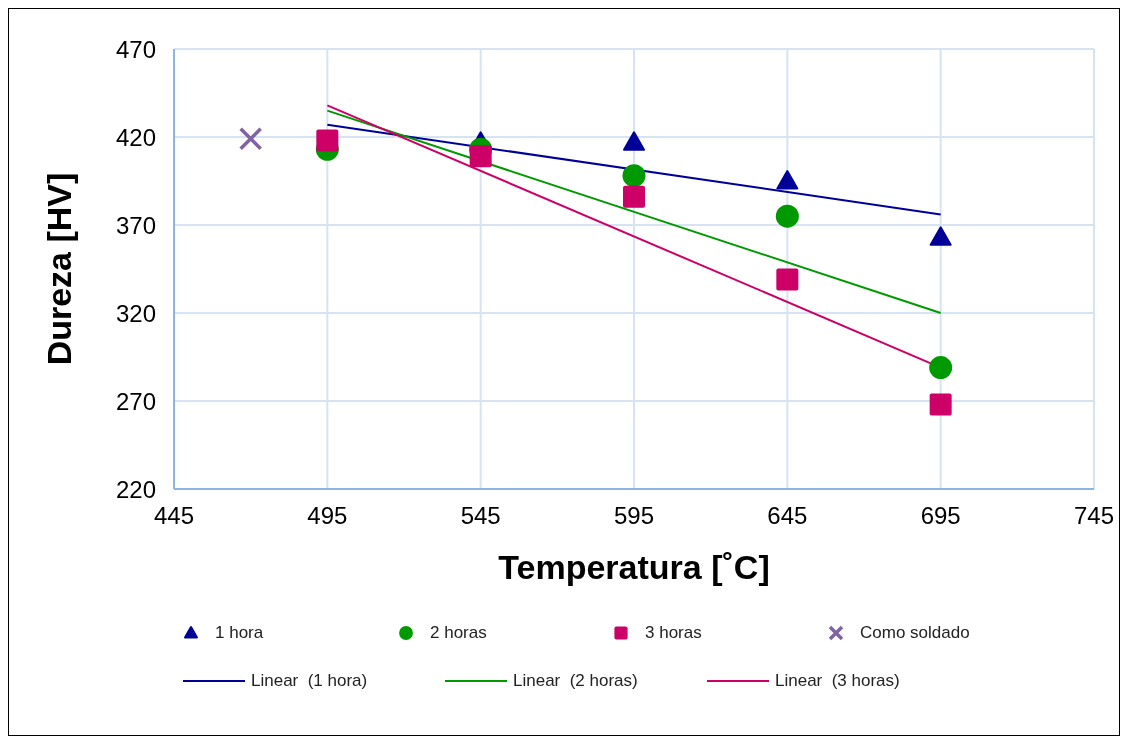 Image resolution: width=1130 pixels, height=744 pixels. Describe the element at coordinates (673, 633) in the screenshot. I see `legend-label: 3 horas` at that location.